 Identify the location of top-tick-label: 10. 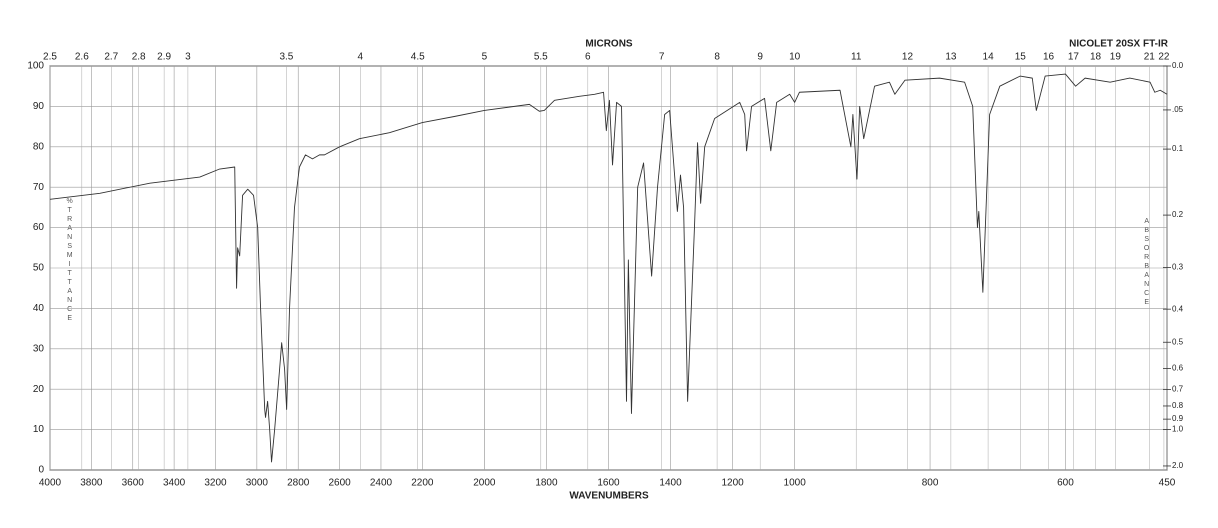
(795, 57).